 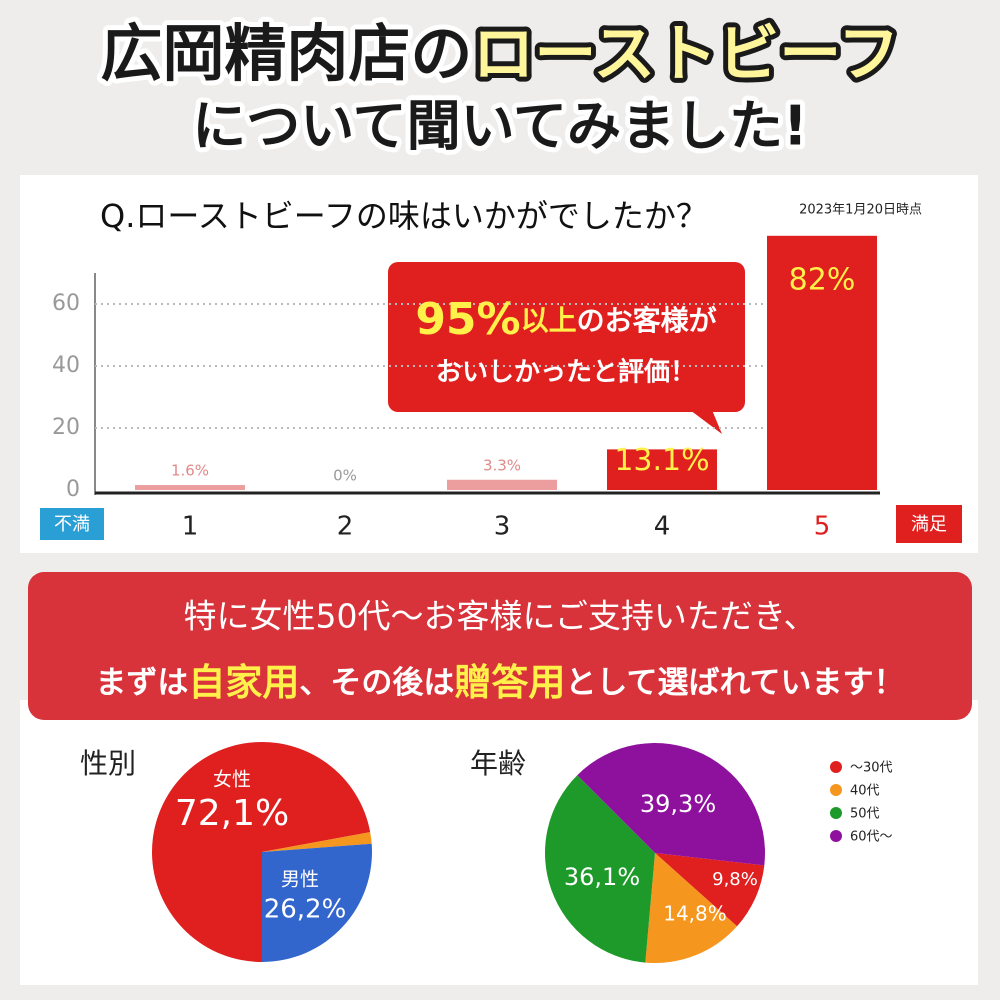 I want to click on value-label: 13.1%, so click(x=661, y=460).